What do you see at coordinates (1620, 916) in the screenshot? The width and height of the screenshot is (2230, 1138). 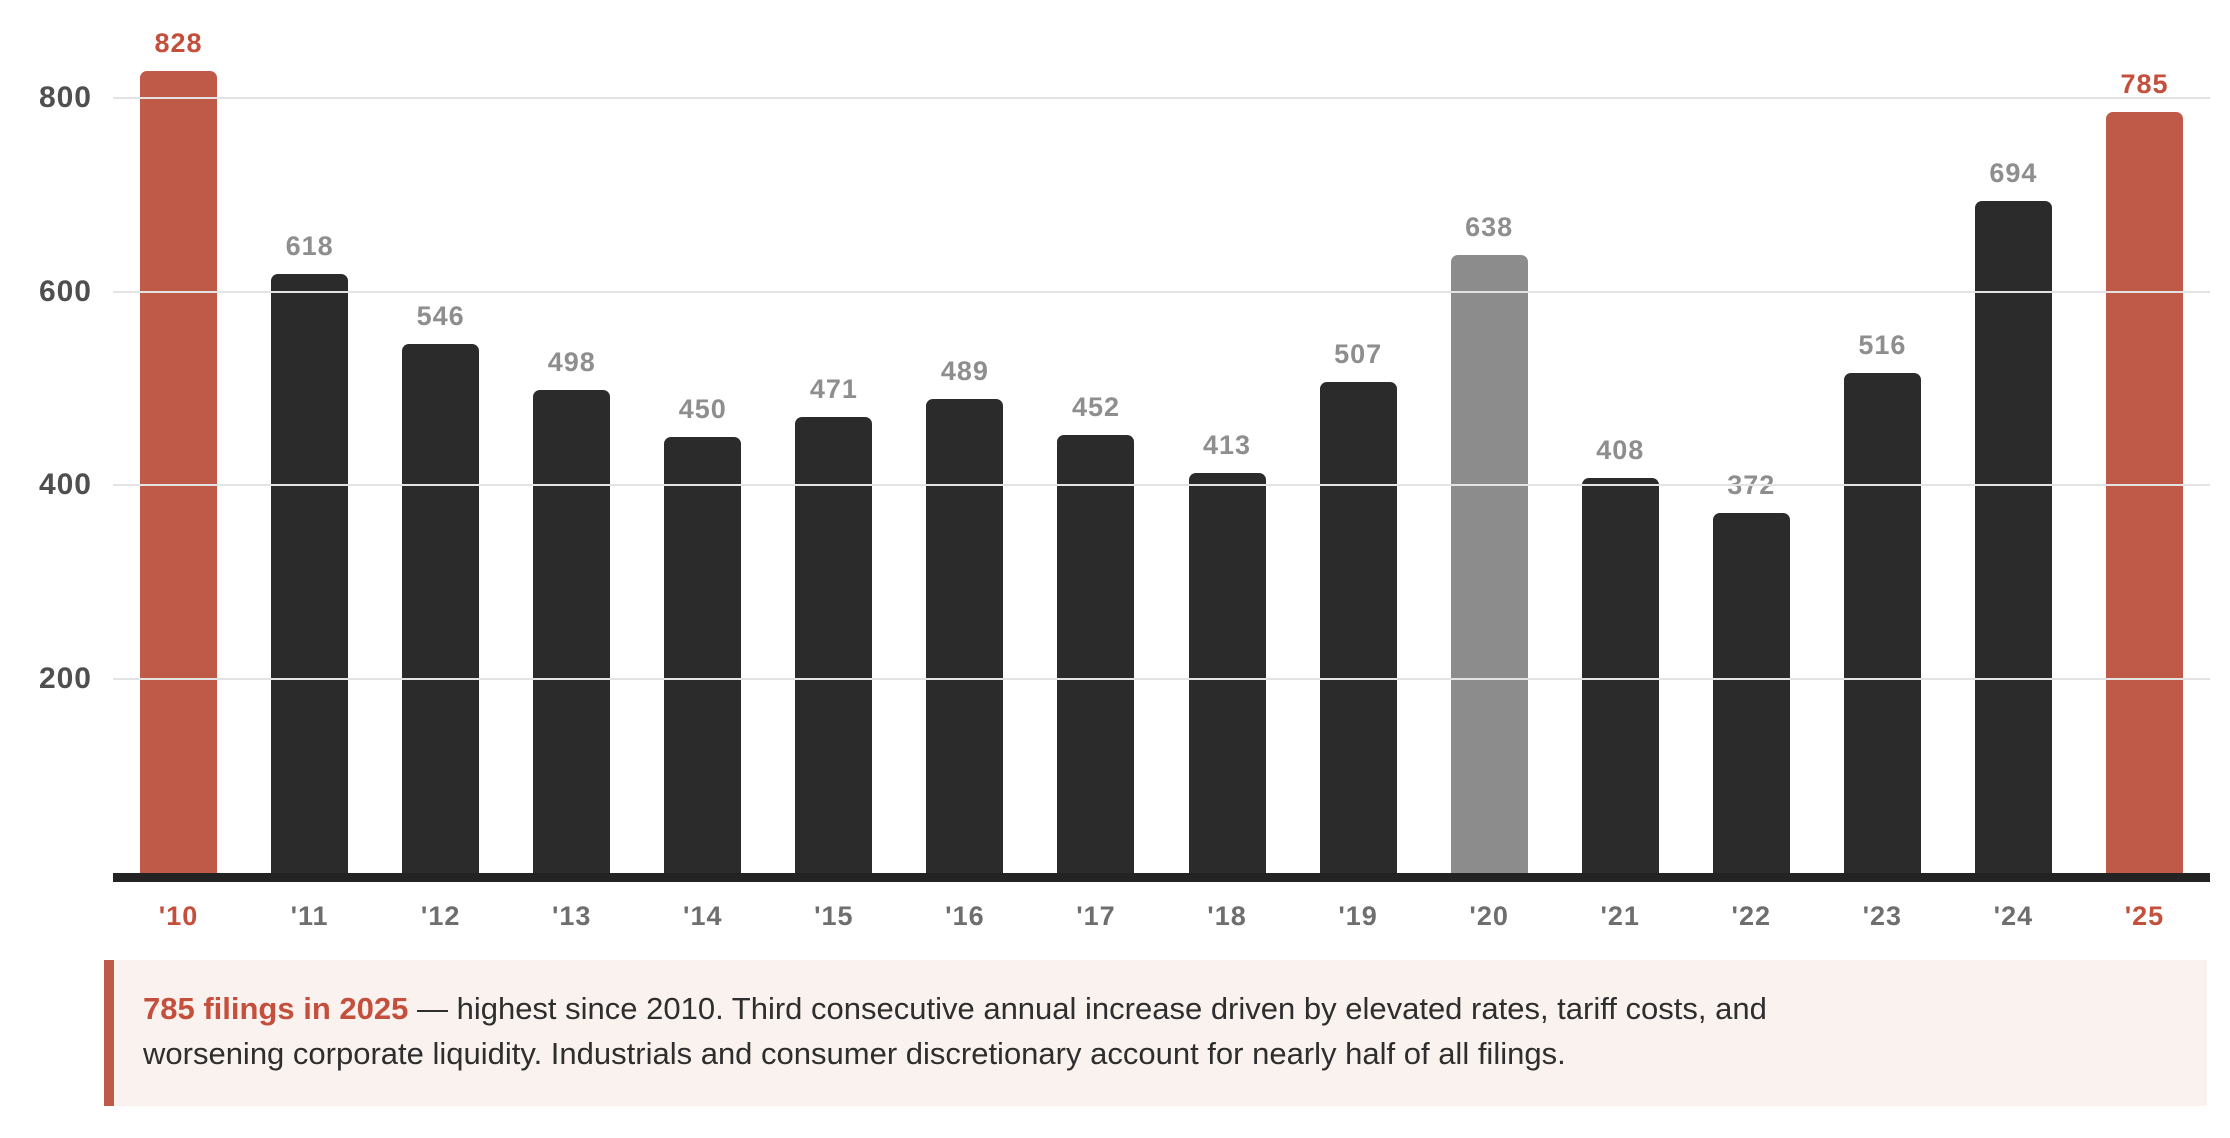 I see `x-tick-label: '21` at bounding box center [1620, 916].